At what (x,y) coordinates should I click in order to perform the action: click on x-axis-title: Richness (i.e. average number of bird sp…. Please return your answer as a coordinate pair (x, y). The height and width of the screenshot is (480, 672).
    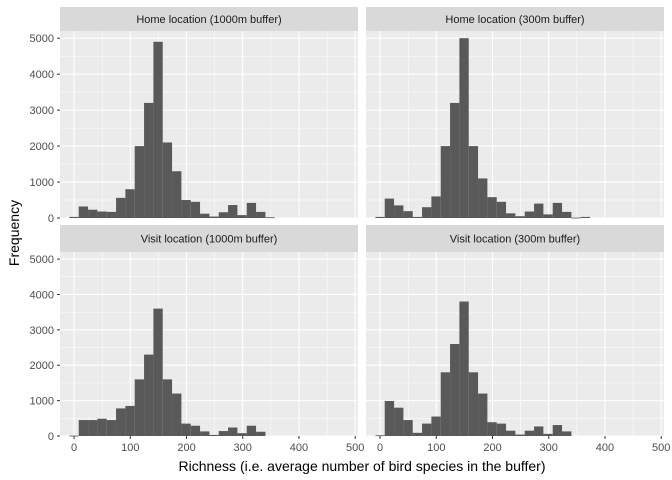
    Looking at the image, I should click on (361, 466).